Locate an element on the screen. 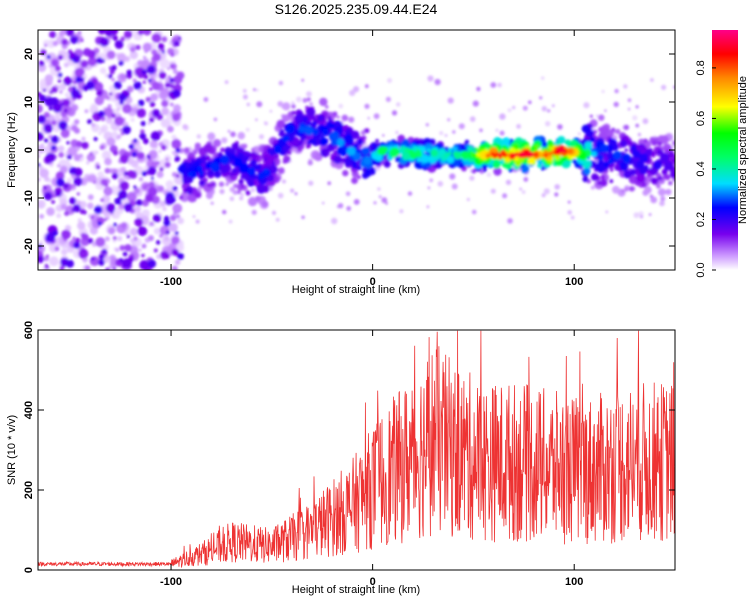  snr-ytick-label: 400 is located at coordinates (29, 410).